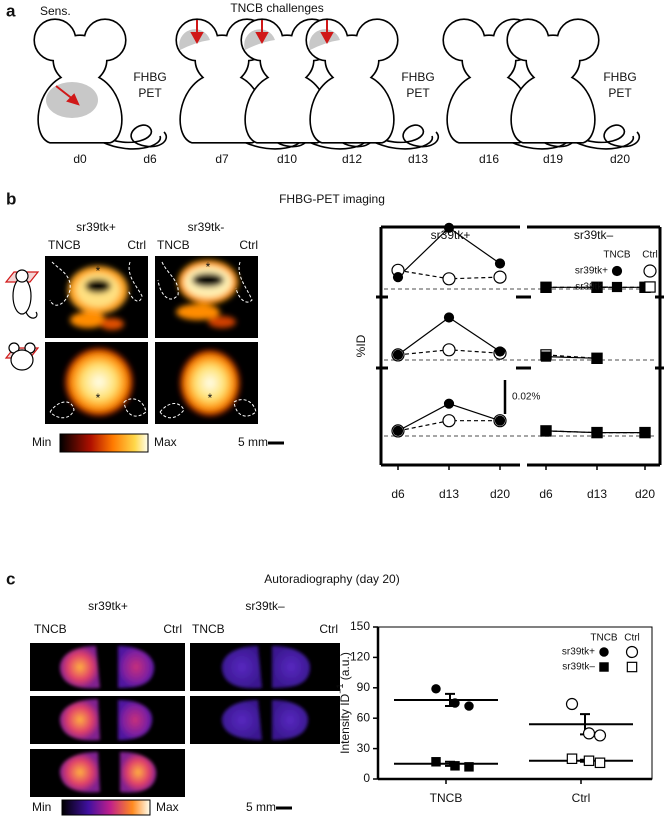 The image size is (664, 817). What do you see at coordinates (345, 667) in the screenshot?
I see `y-axis-label-suffix: (a.u.)` at bounding box center [345, 667].